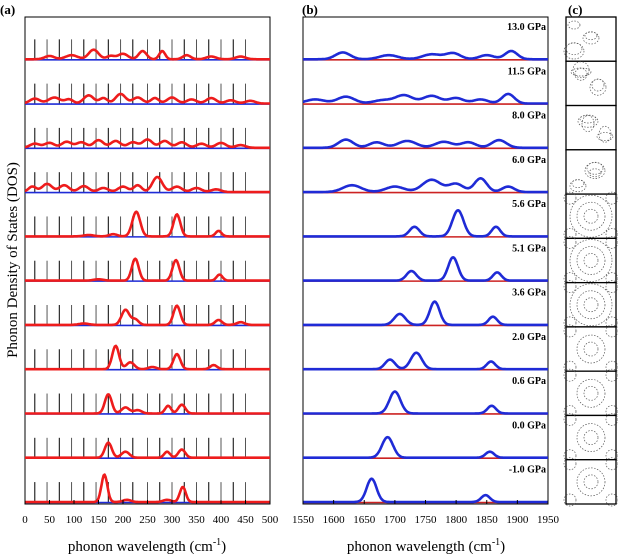 The height and width of the screenshot is (554, 618). I want to click on pressure-label: 5.1 GPa, so click(529, 248).